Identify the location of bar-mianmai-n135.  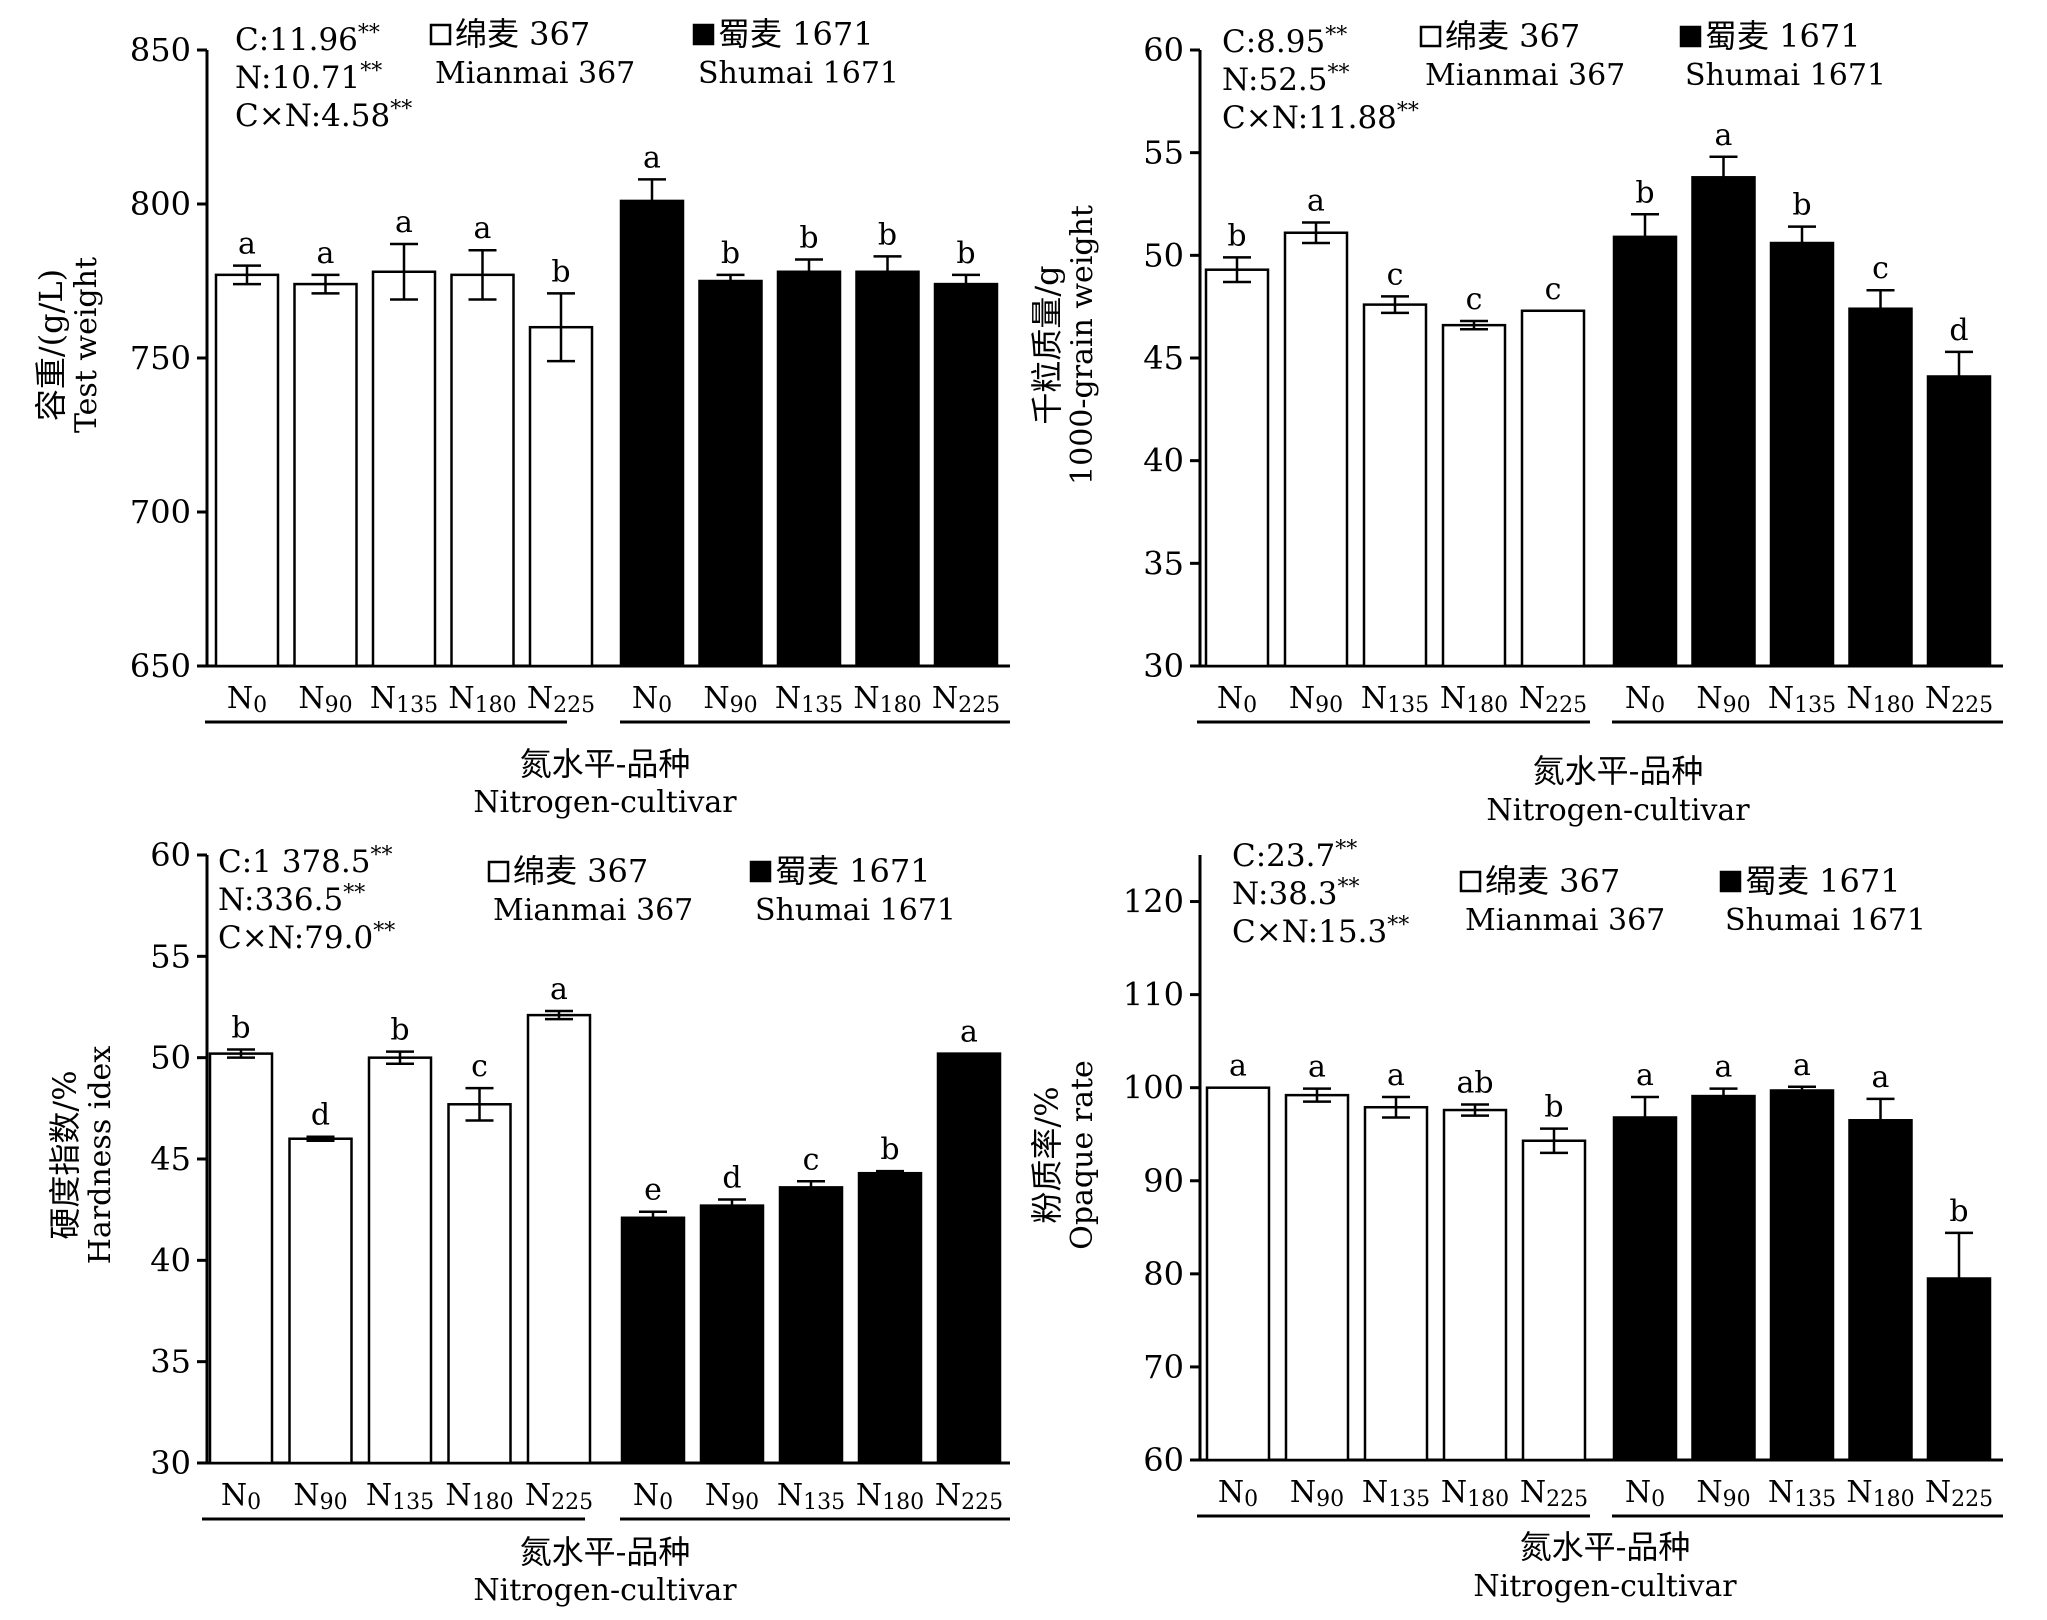
(1395, 485).